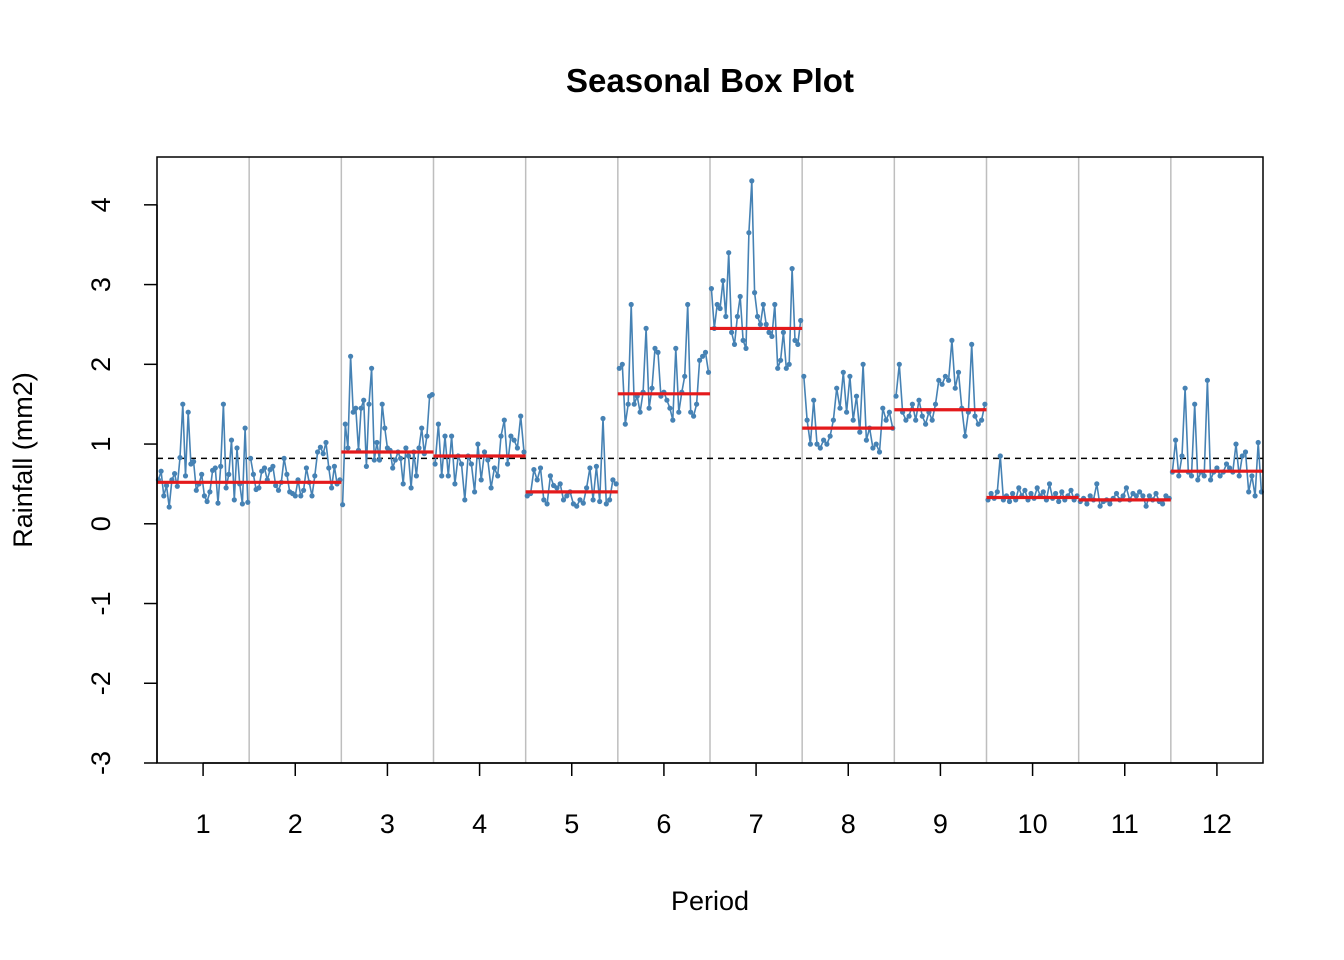 This screenshot has height=960, width=1344. Describe the element at coordinates (710, 901) in the screenshot. I see `x-axis-label: Period` at that location.